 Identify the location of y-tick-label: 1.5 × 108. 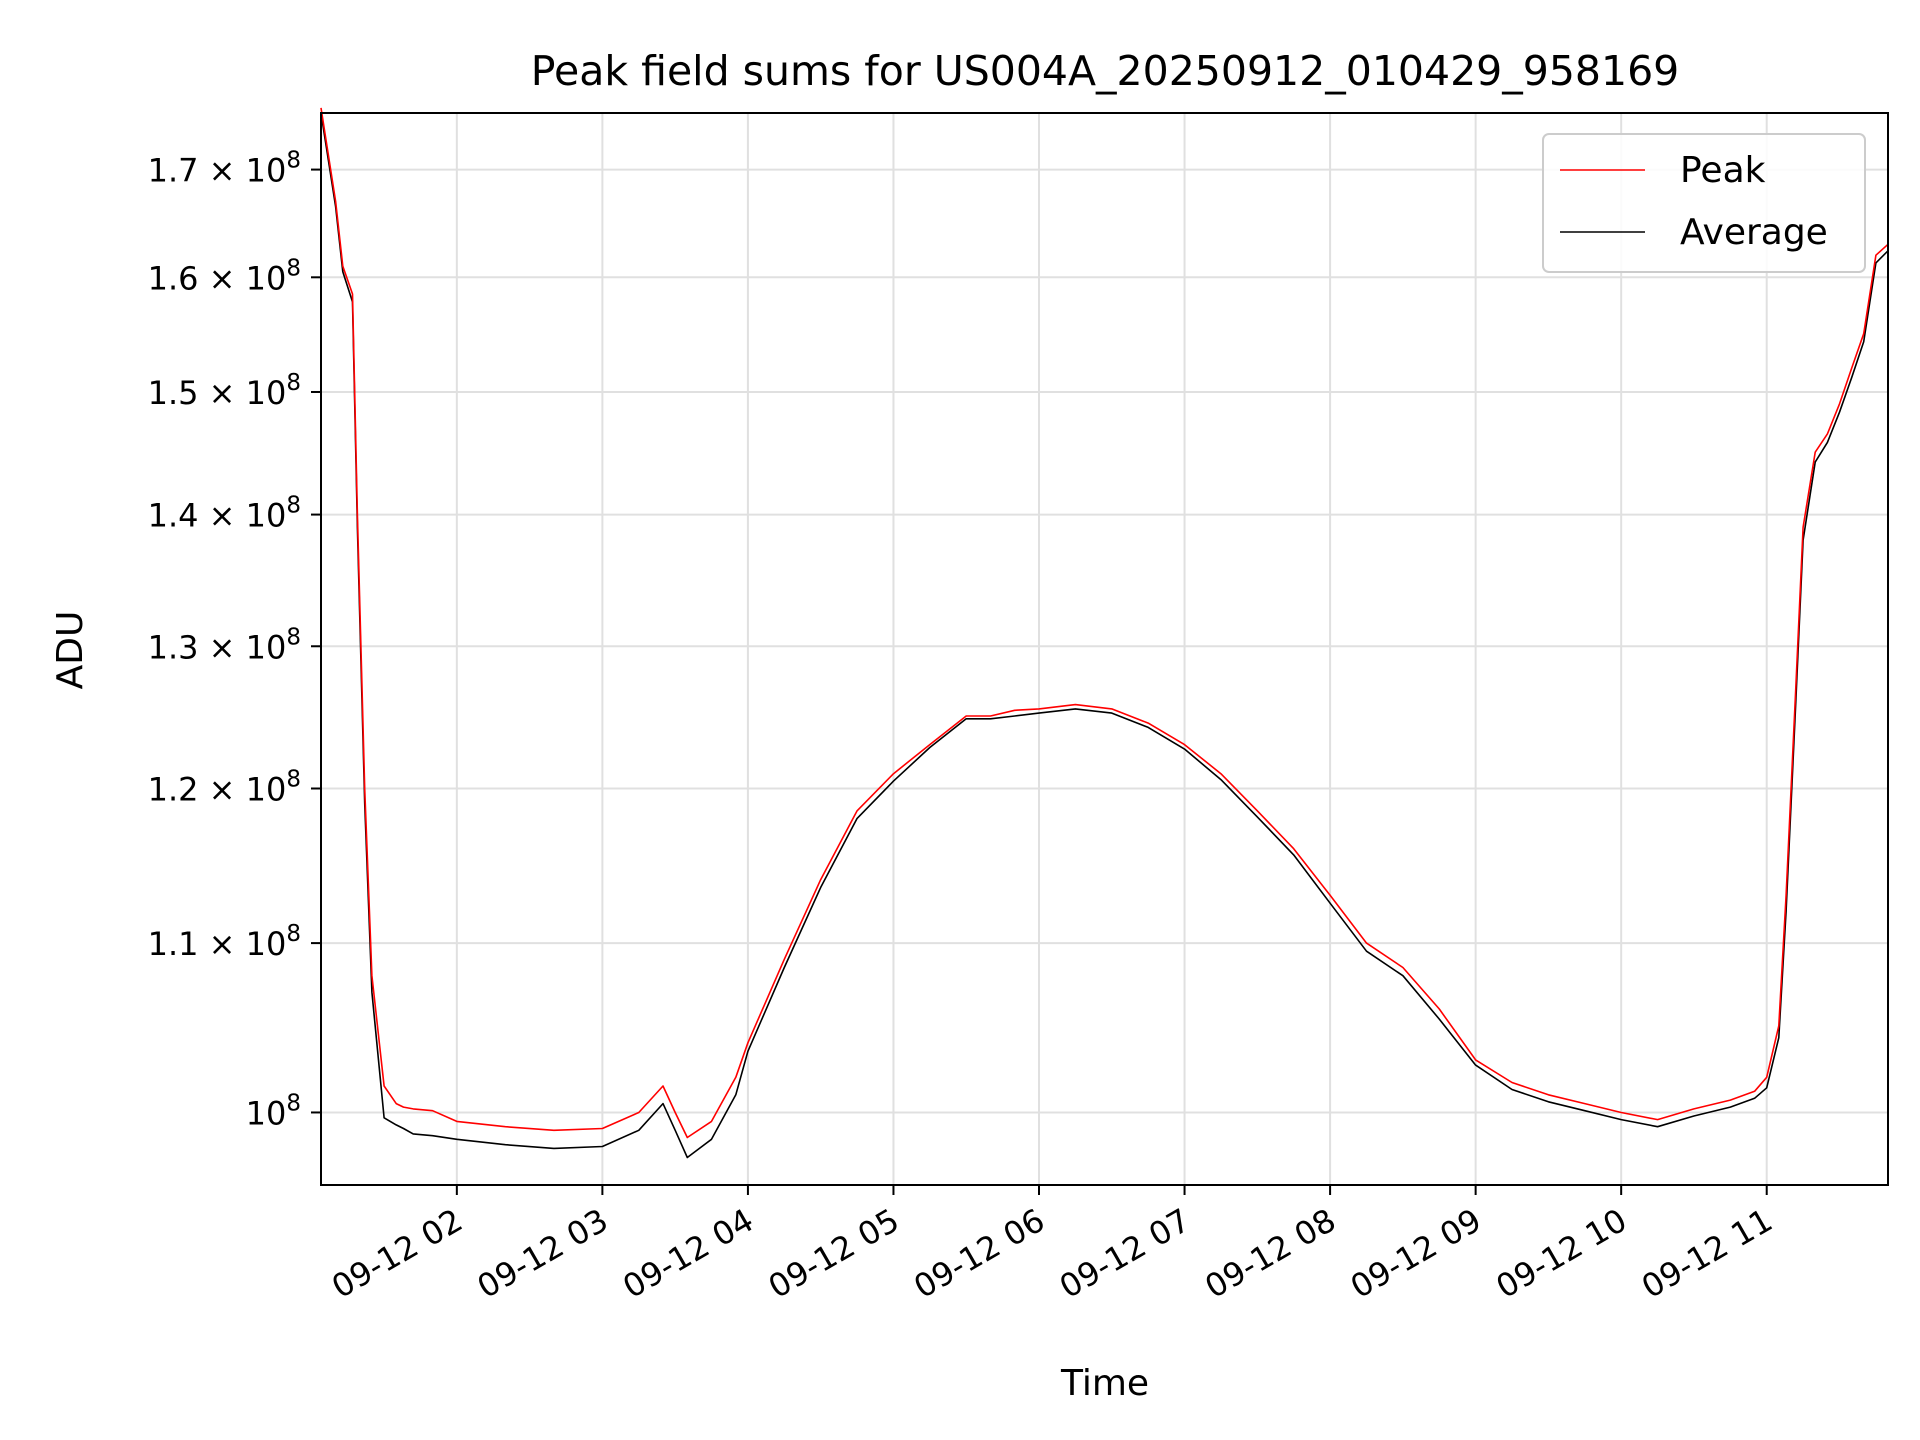
(224, 391).